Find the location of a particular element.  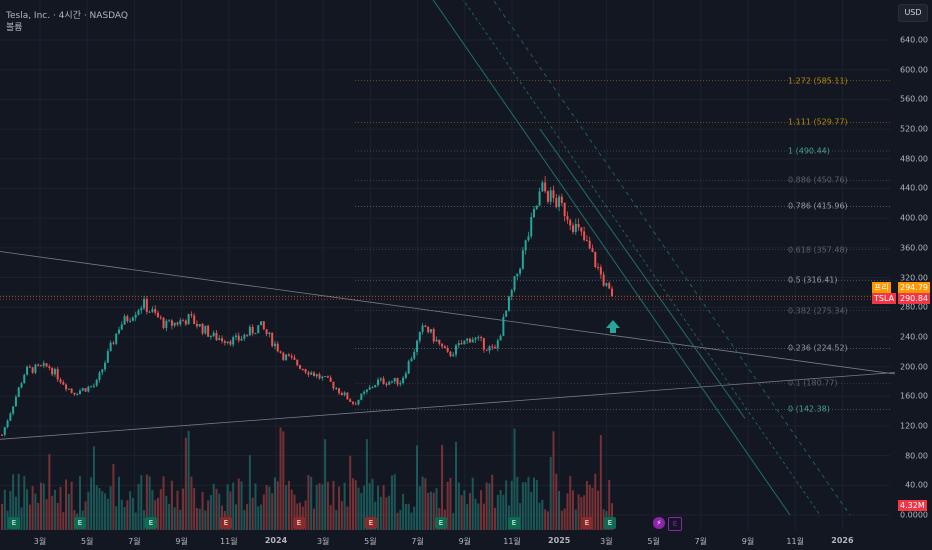

price-tick-label: 80.00 is located at coordinates (916, 456).